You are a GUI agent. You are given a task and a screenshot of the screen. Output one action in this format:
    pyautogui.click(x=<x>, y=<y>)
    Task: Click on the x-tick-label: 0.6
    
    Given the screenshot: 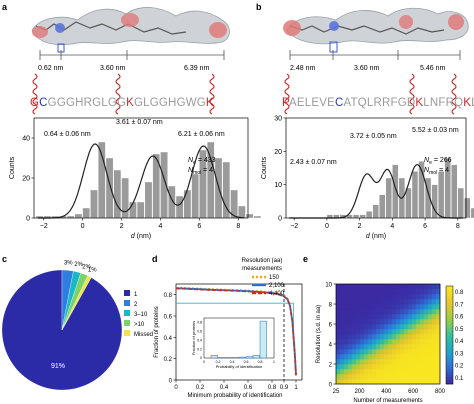 What is the action you would take?
    pyautogui.click(x=248, y=388)
    